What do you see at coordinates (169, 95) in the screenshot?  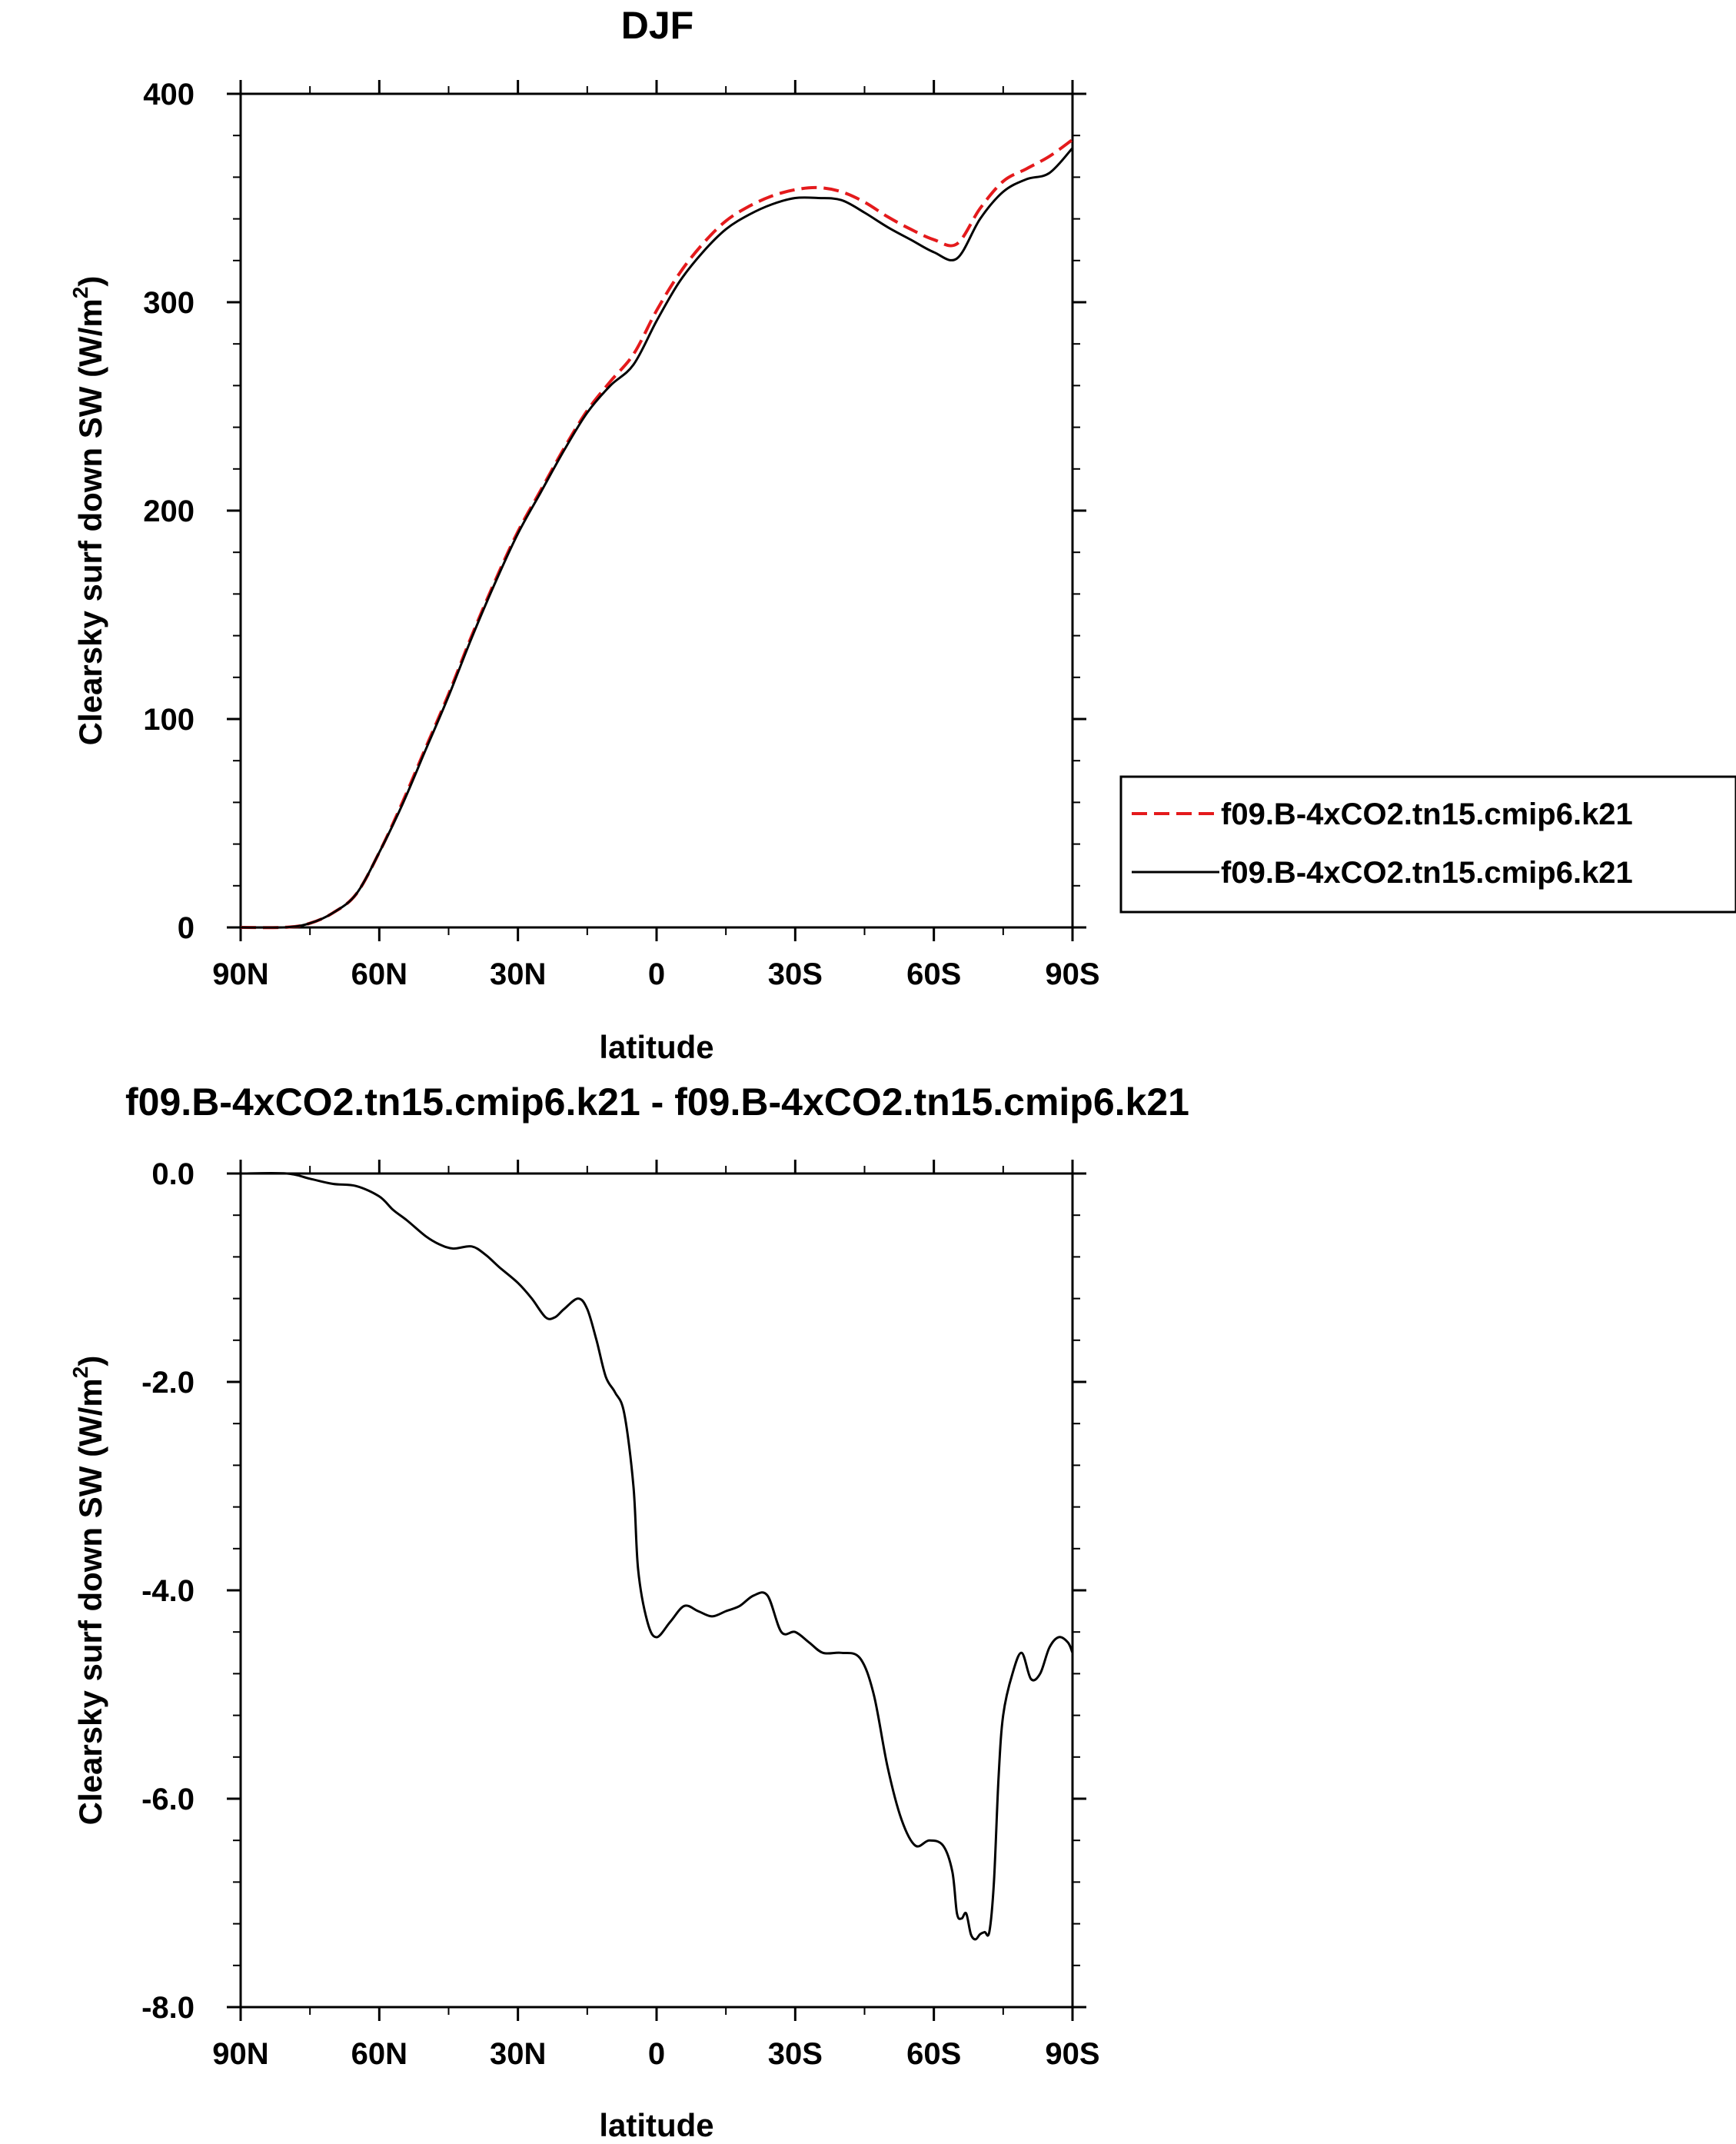 I see `y-tick-label: 400` at bounding box center [169, 95].